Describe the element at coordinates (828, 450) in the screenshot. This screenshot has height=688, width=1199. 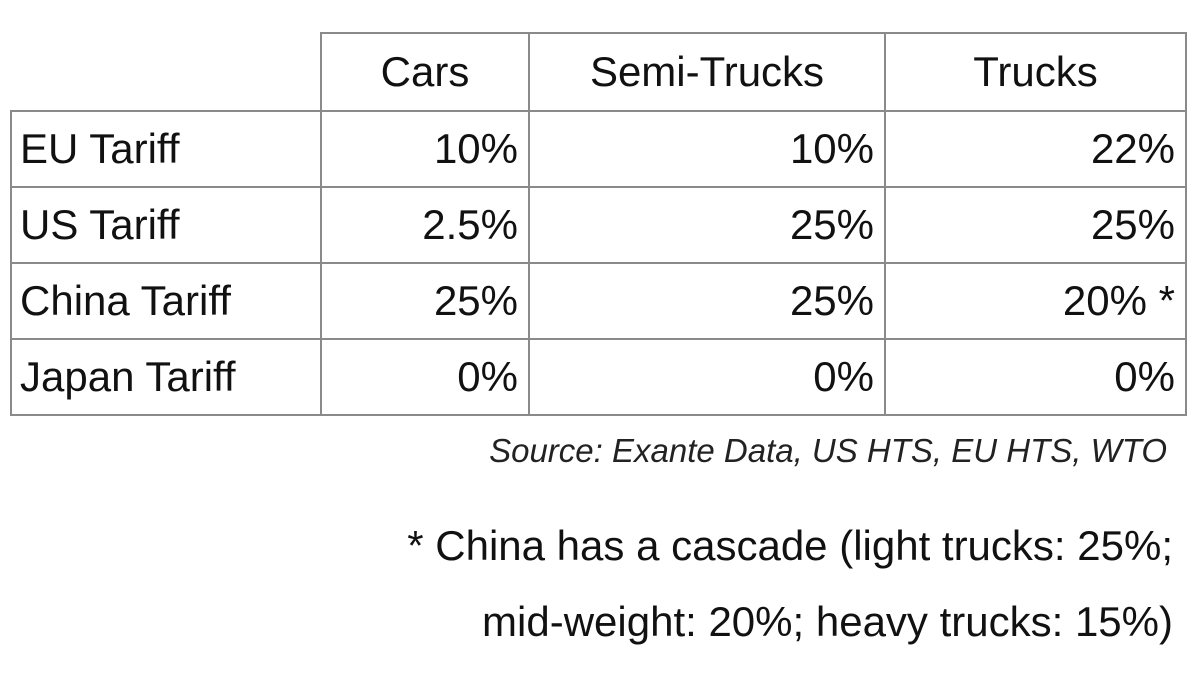
I see `source-note: Source: Exante Data, US HTS, EU HTS, WTO` at that location.